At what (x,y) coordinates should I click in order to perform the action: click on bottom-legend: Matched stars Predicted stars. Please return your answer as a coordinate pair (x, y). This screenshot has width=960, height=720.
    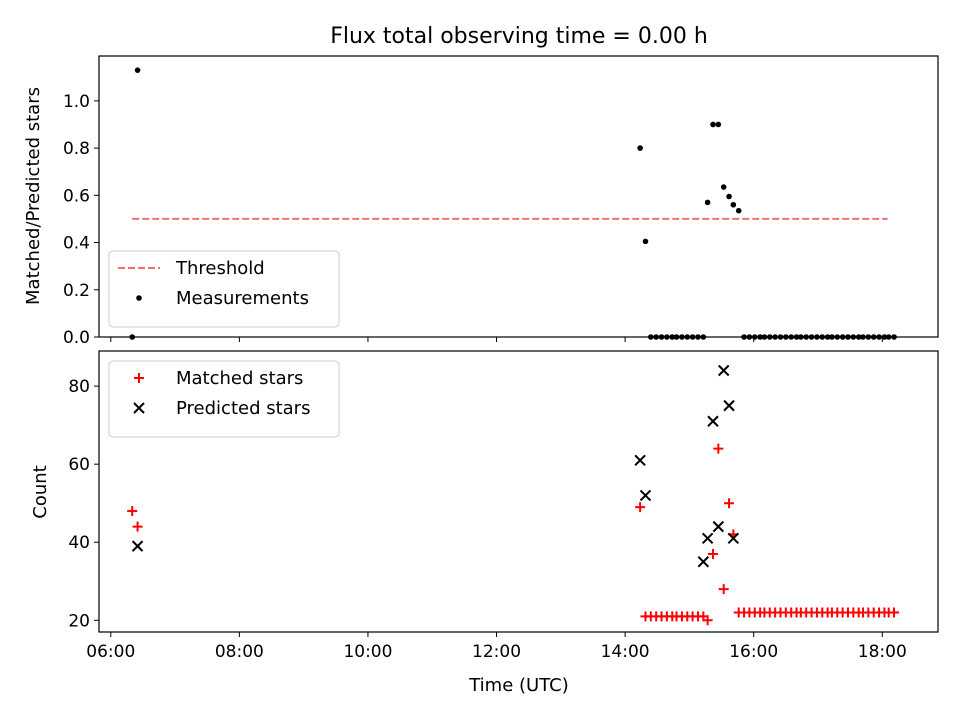
    Looking at the image, I should click on (224, 399).